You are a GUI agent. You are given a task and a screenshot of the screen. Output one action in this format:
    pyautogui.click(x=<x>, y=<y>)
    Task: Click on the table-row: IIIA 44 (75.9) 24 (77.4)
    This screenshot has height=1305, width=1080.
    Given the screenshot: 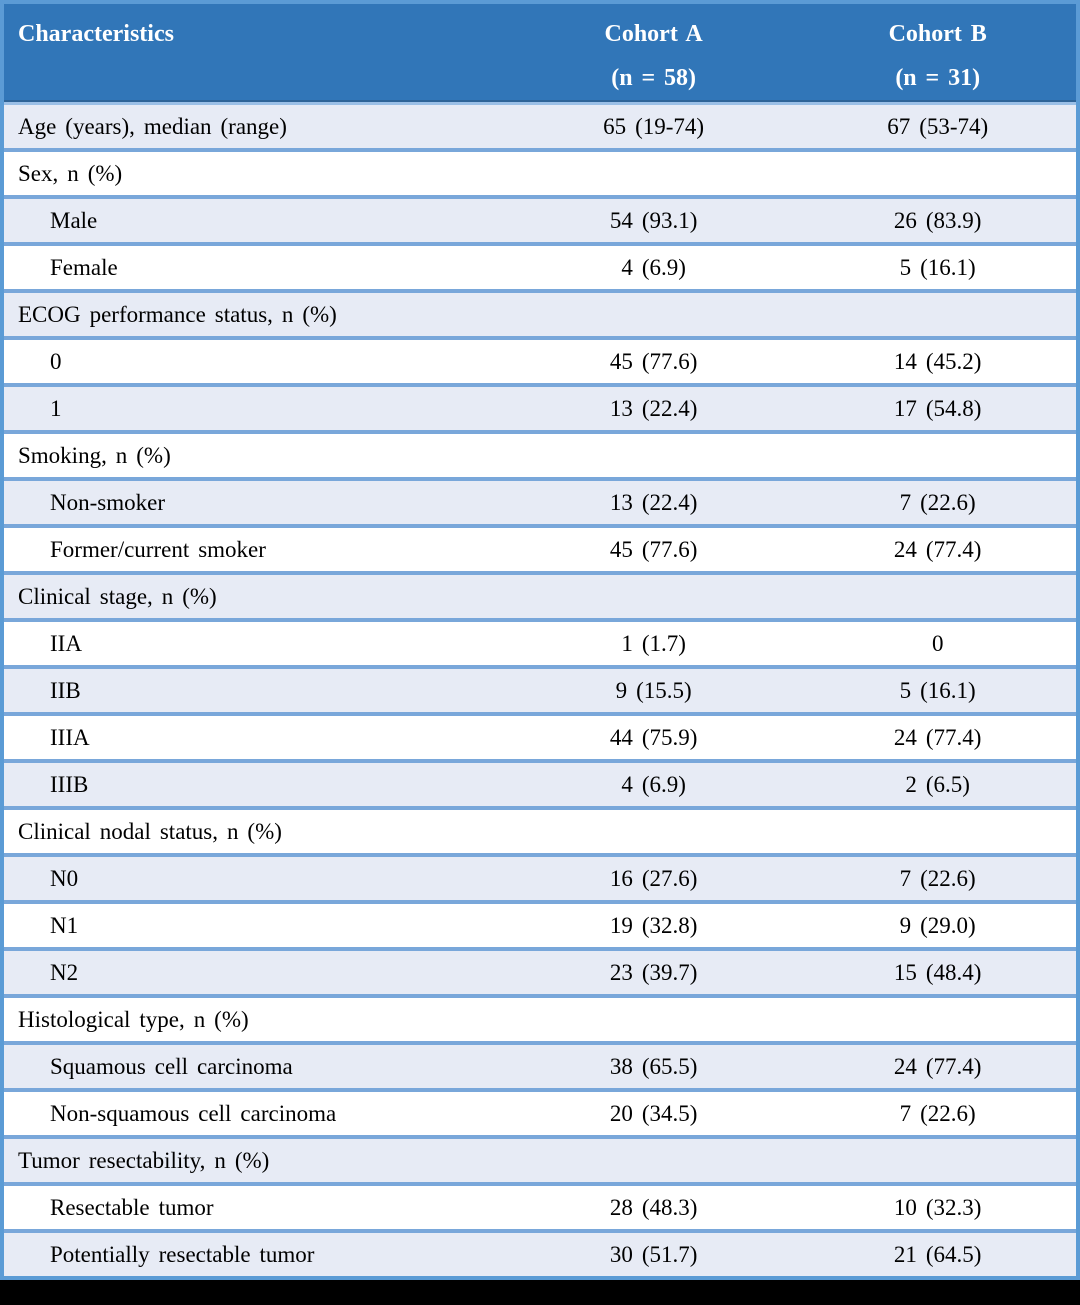 What is the action you would take?
    pyautogui.click(x=540, y=739)
    